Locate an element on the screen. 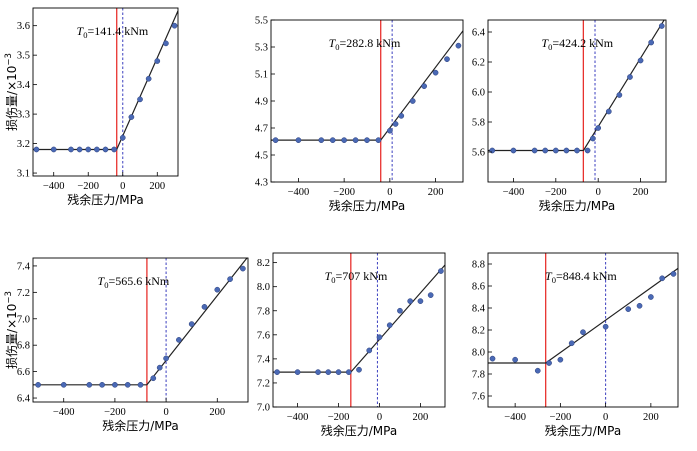  fit-line is located at coordinates (583, 315).